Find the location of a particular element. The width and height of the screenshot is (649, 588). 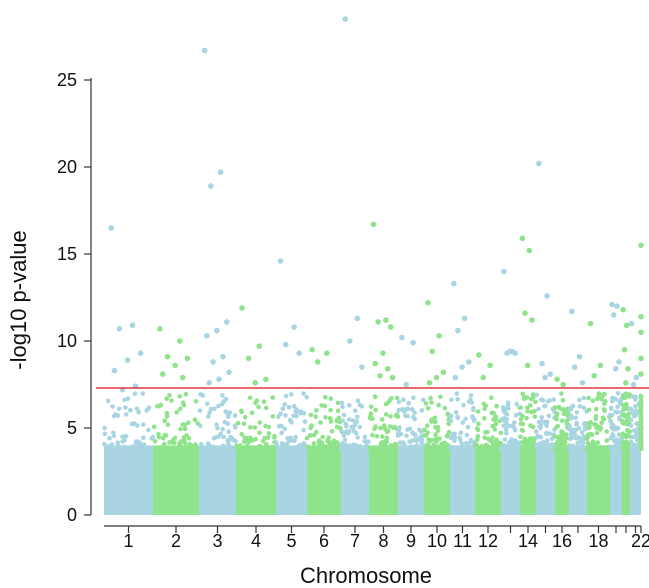

y-tick-label: 15 is located at coordinates (67, 254).